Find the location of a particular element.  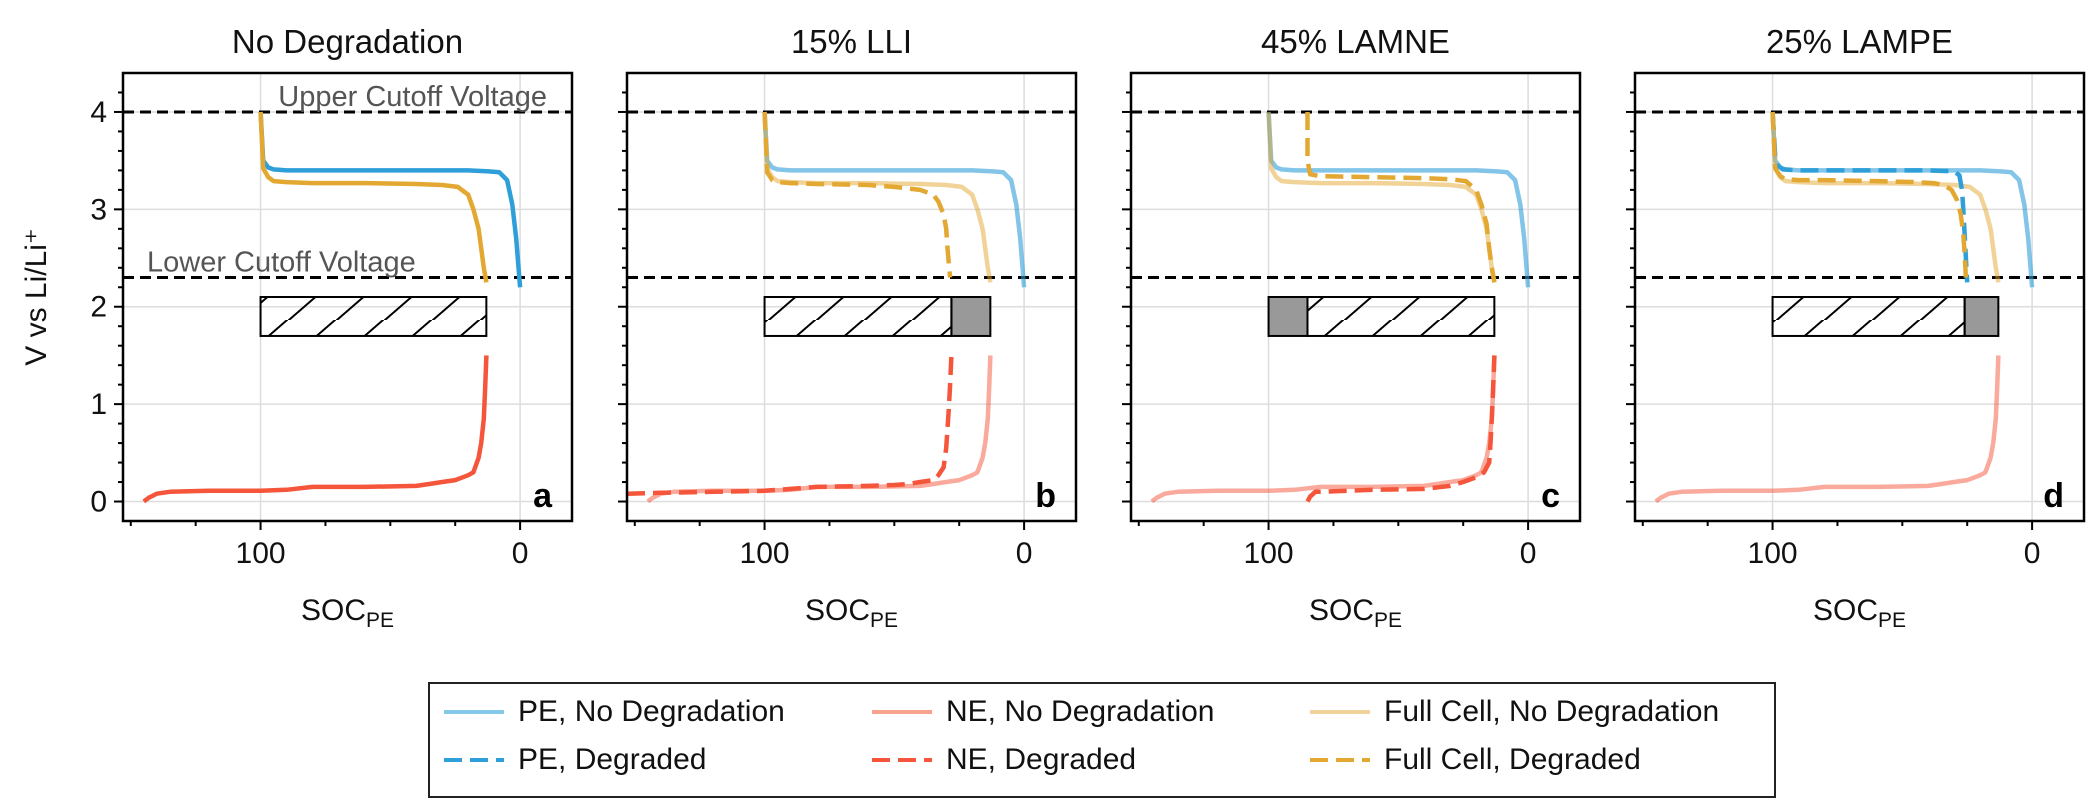

y-tick-label: 2 is located at coordinates (98, 307).